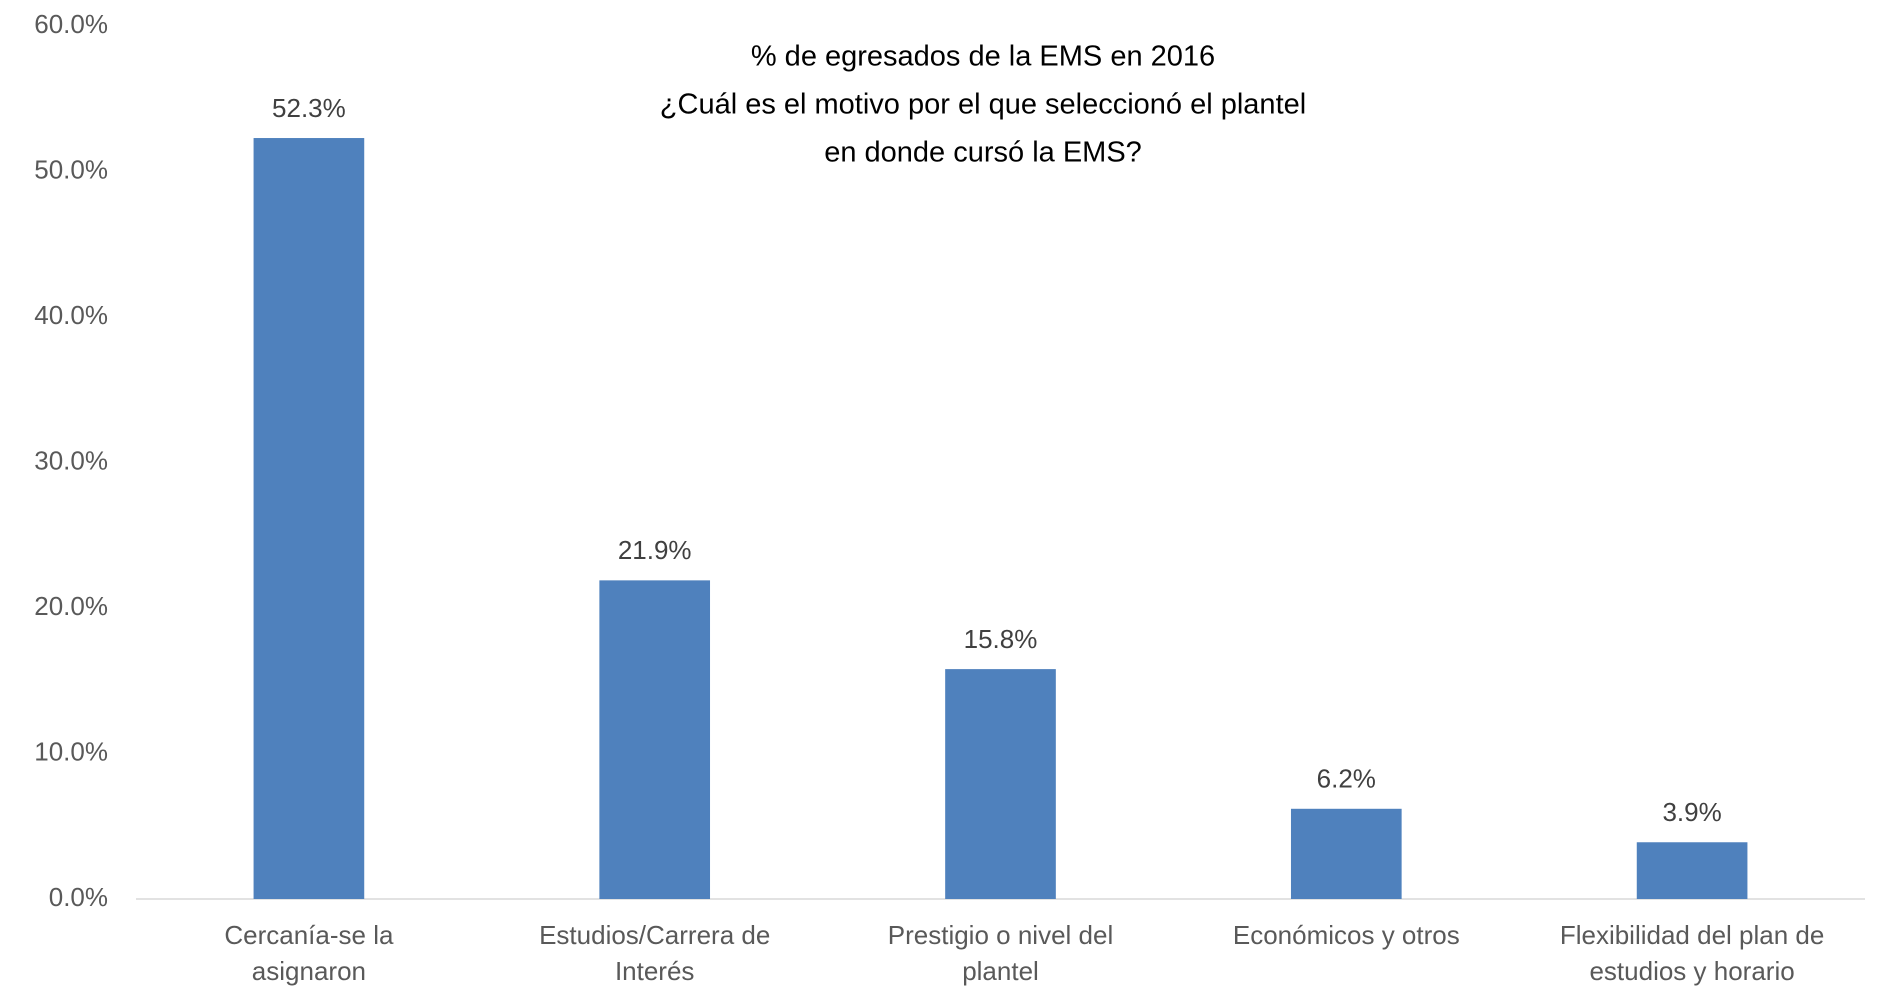 This screenshot has height=991, width=1884. What do you see at coordinates (309, 108) in the screenshot?
I see `data-label: 52.3%` at bounding box center [309, 108].